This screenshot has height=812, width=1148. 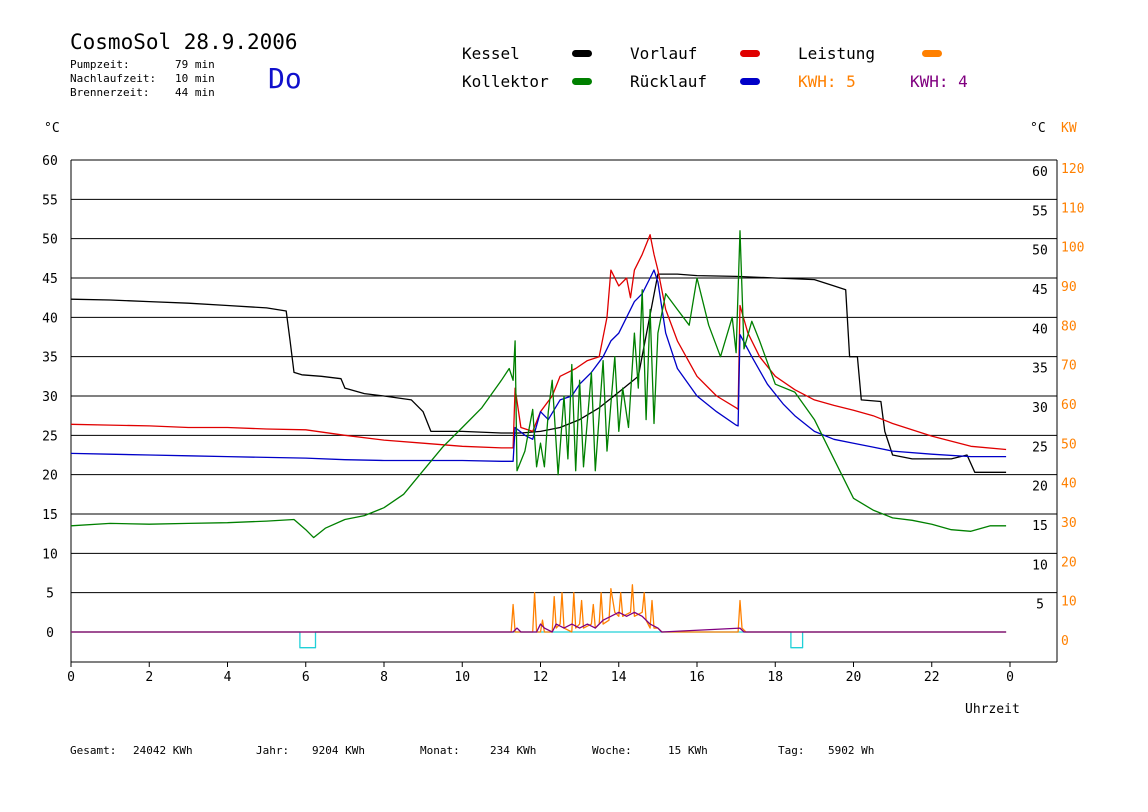 I want to click on stat-brennerzeit-value: 44 min, so click(x=195, y=92).